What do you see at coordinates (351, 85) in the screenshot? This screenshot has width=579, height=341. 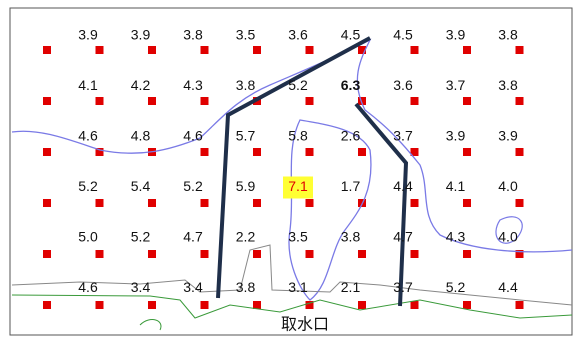 I see `grid-value: 6.3` at bounding box center [351, 85].